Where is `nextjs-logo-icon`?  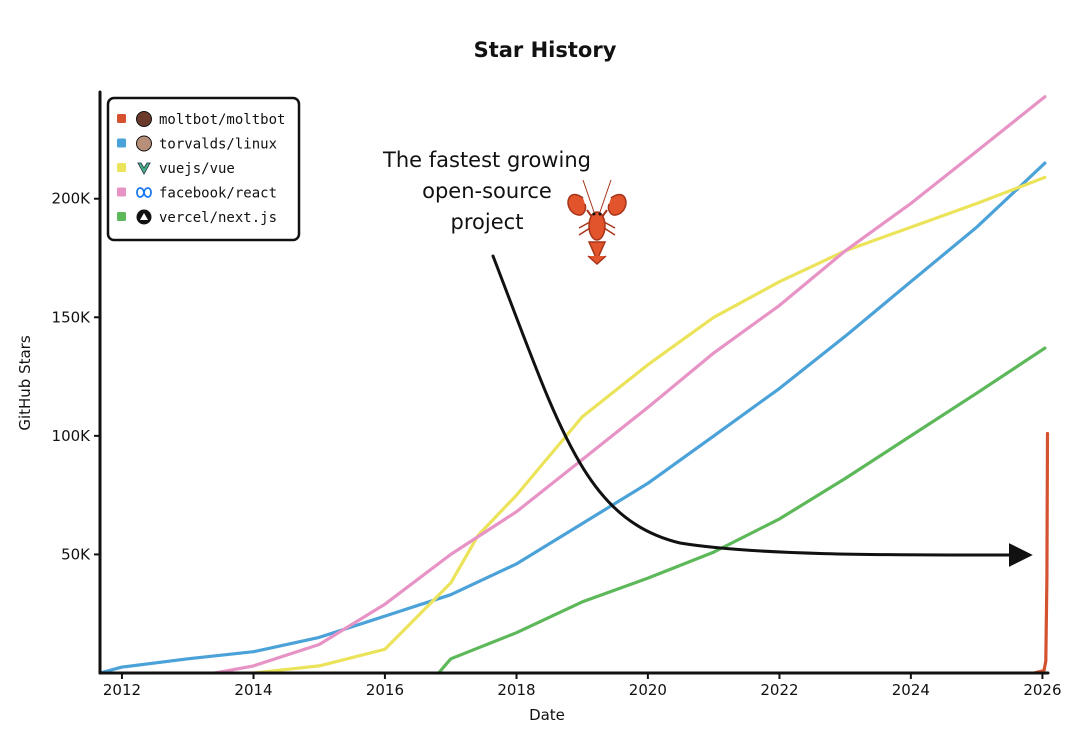
nextjs-logo-icon is located at coordinates (144, 217).